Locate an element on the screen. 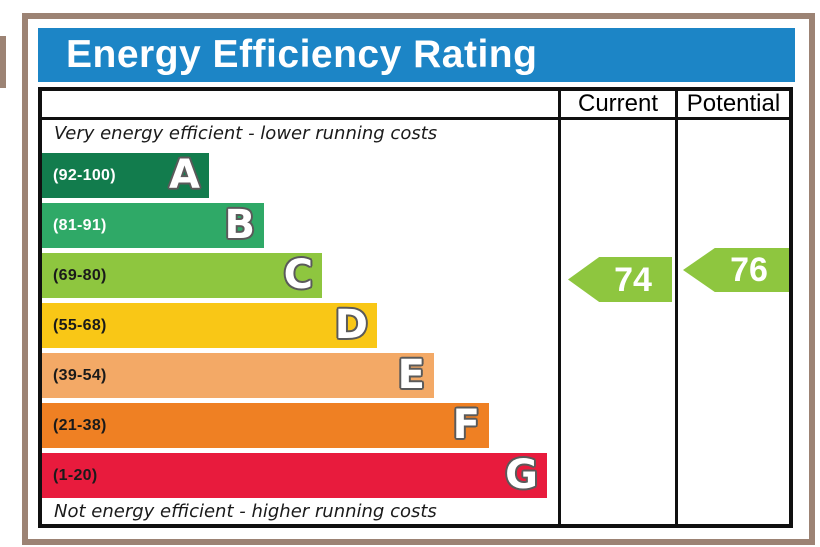 Image resolution: width=820 pixels, height=547 pixels. potential-rating-arrow: 76 is located at coordinates (736, 270).